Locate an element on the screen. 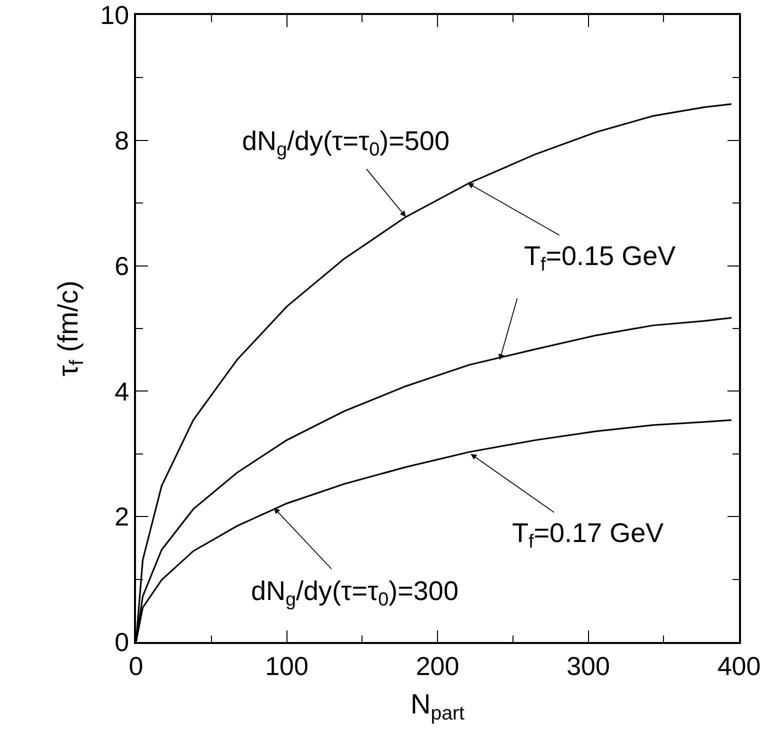 The image size is (773, 755). annotation: T$_{f}$=0.15 GeV is located at coordinates (600, 258).